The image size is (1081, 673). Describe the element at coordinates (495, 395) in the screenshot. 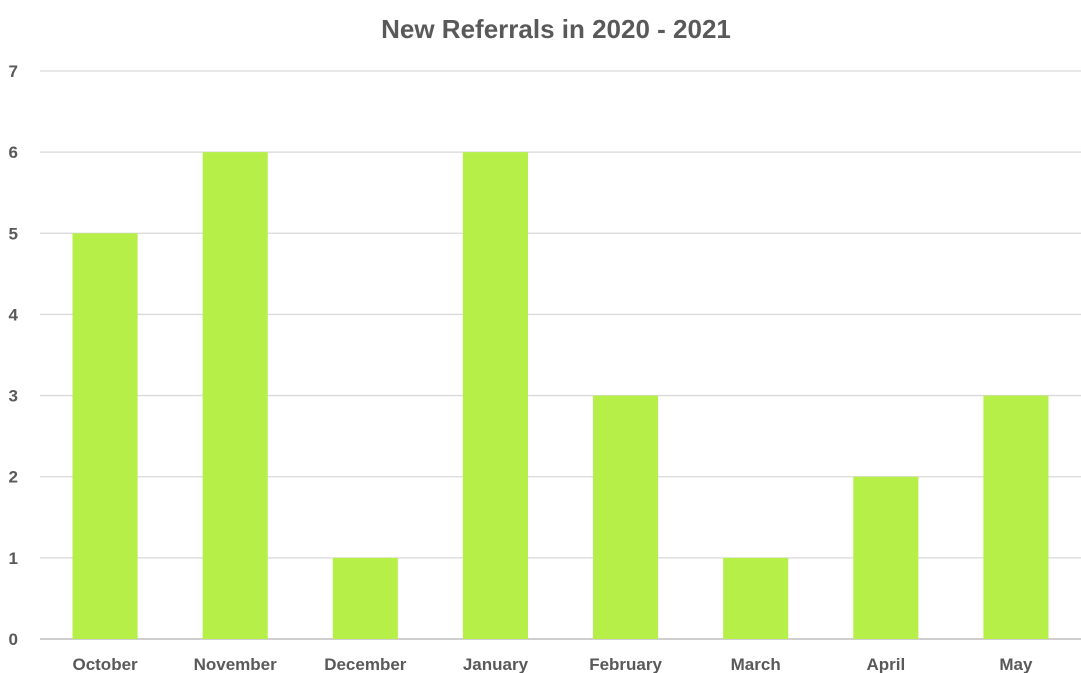

I see `bar-january` at that location.